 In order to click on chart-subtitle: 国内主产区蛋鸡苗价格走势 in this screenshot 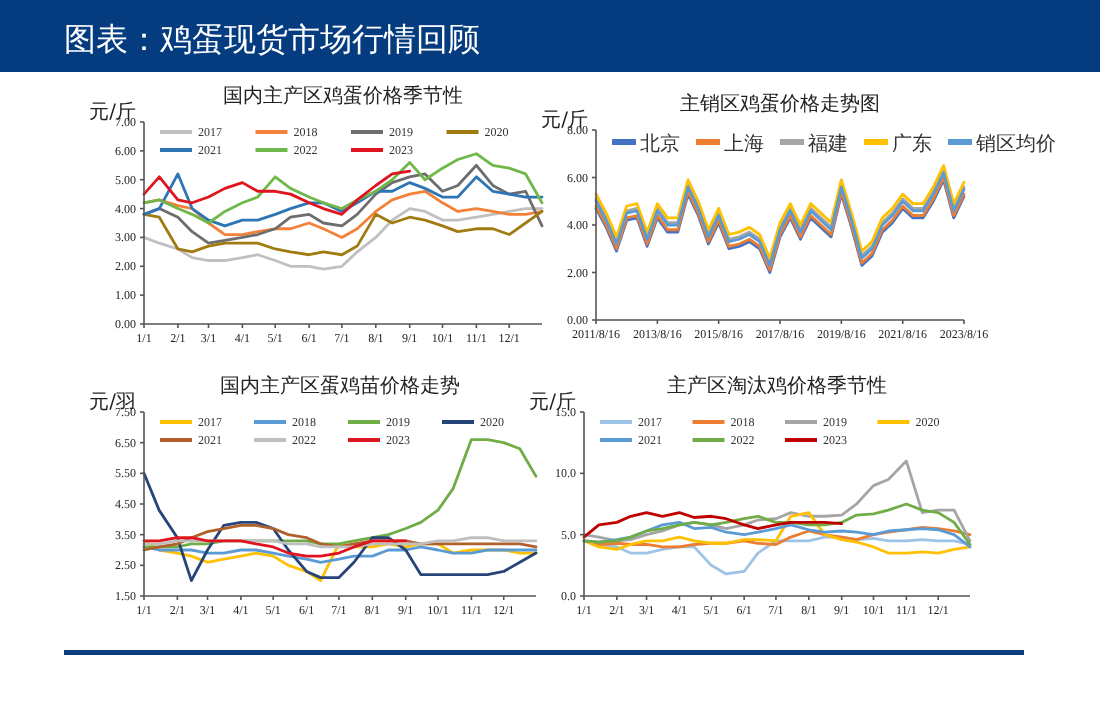, I will do `click(340, 386)`.